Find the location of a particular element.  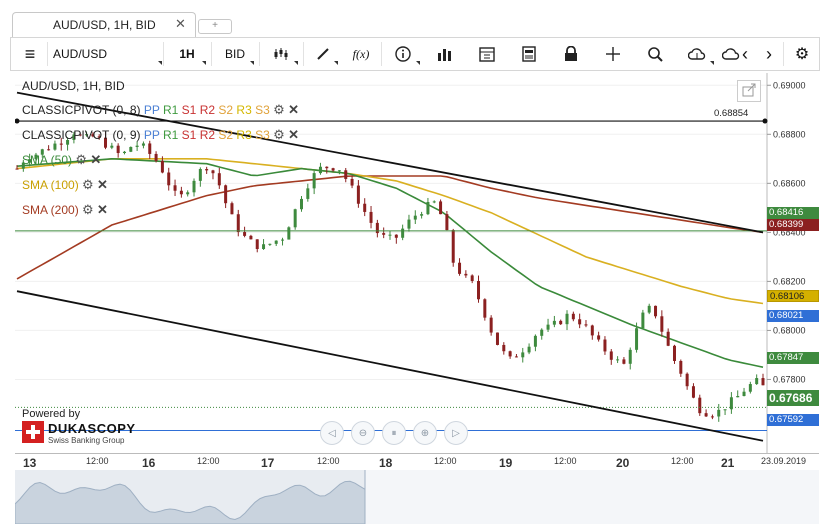

calendar-button is located at coordinates (487, 54).